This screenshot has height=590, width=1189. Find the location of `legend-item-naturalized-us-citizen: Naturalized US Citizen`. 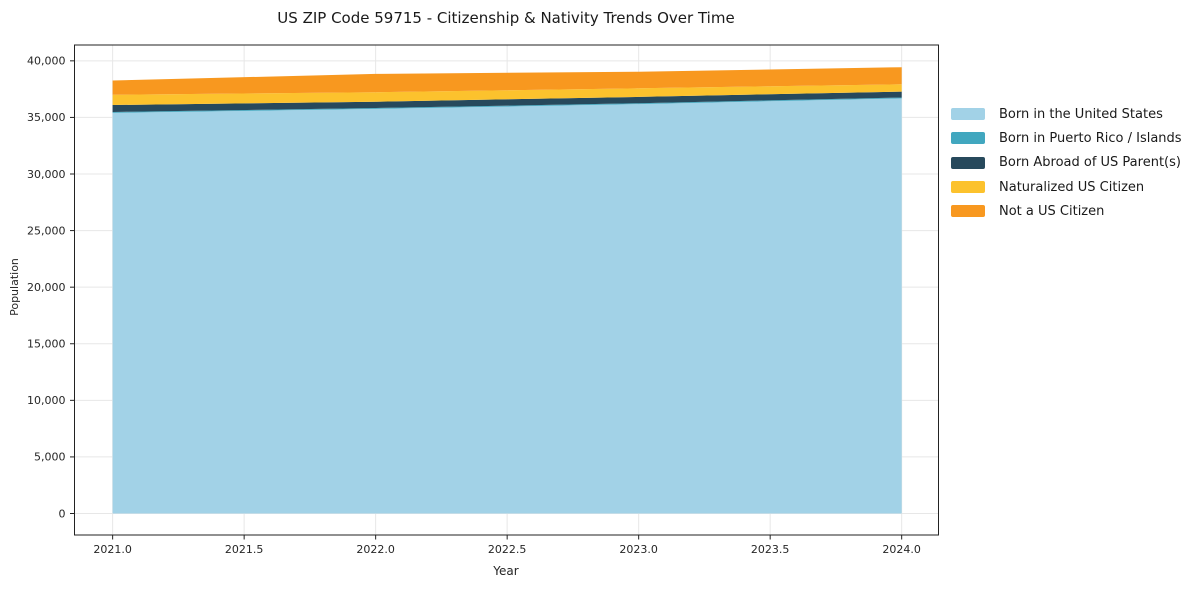

legend-item-naturalized-us-citizen: Naturalized US Citizen is located at coordinates (1066, 187).